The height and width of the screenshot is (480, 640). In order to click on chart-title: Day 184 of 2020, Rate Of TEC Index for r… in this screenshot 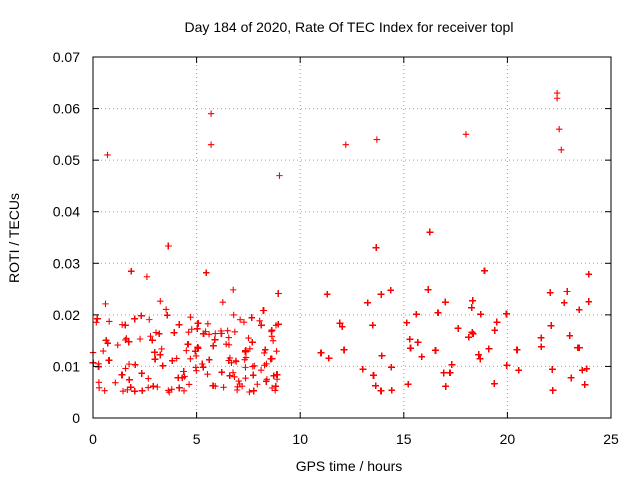, I will do `click(349, 27)`.